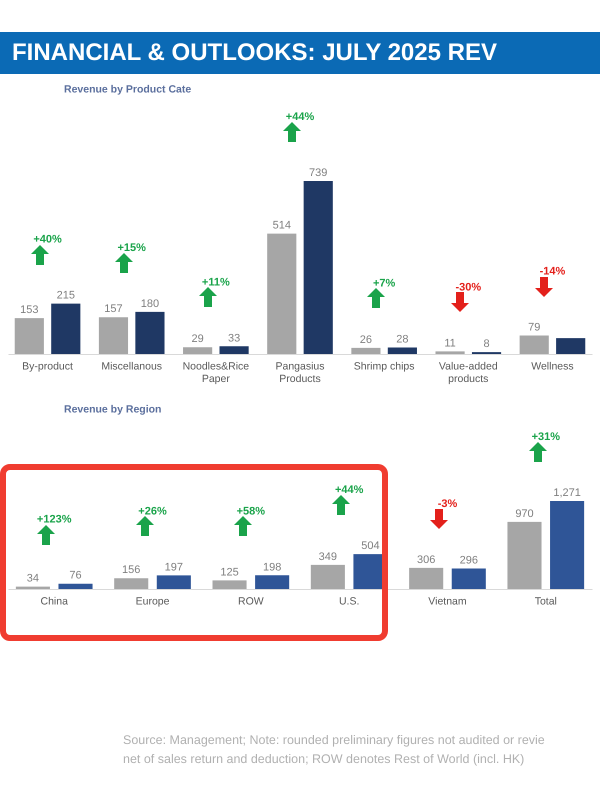  What do you see at coordinates (131, 366) in the screenshot?
I see `x-tick-label: Miscellanous` at bounding box center [131, 366].